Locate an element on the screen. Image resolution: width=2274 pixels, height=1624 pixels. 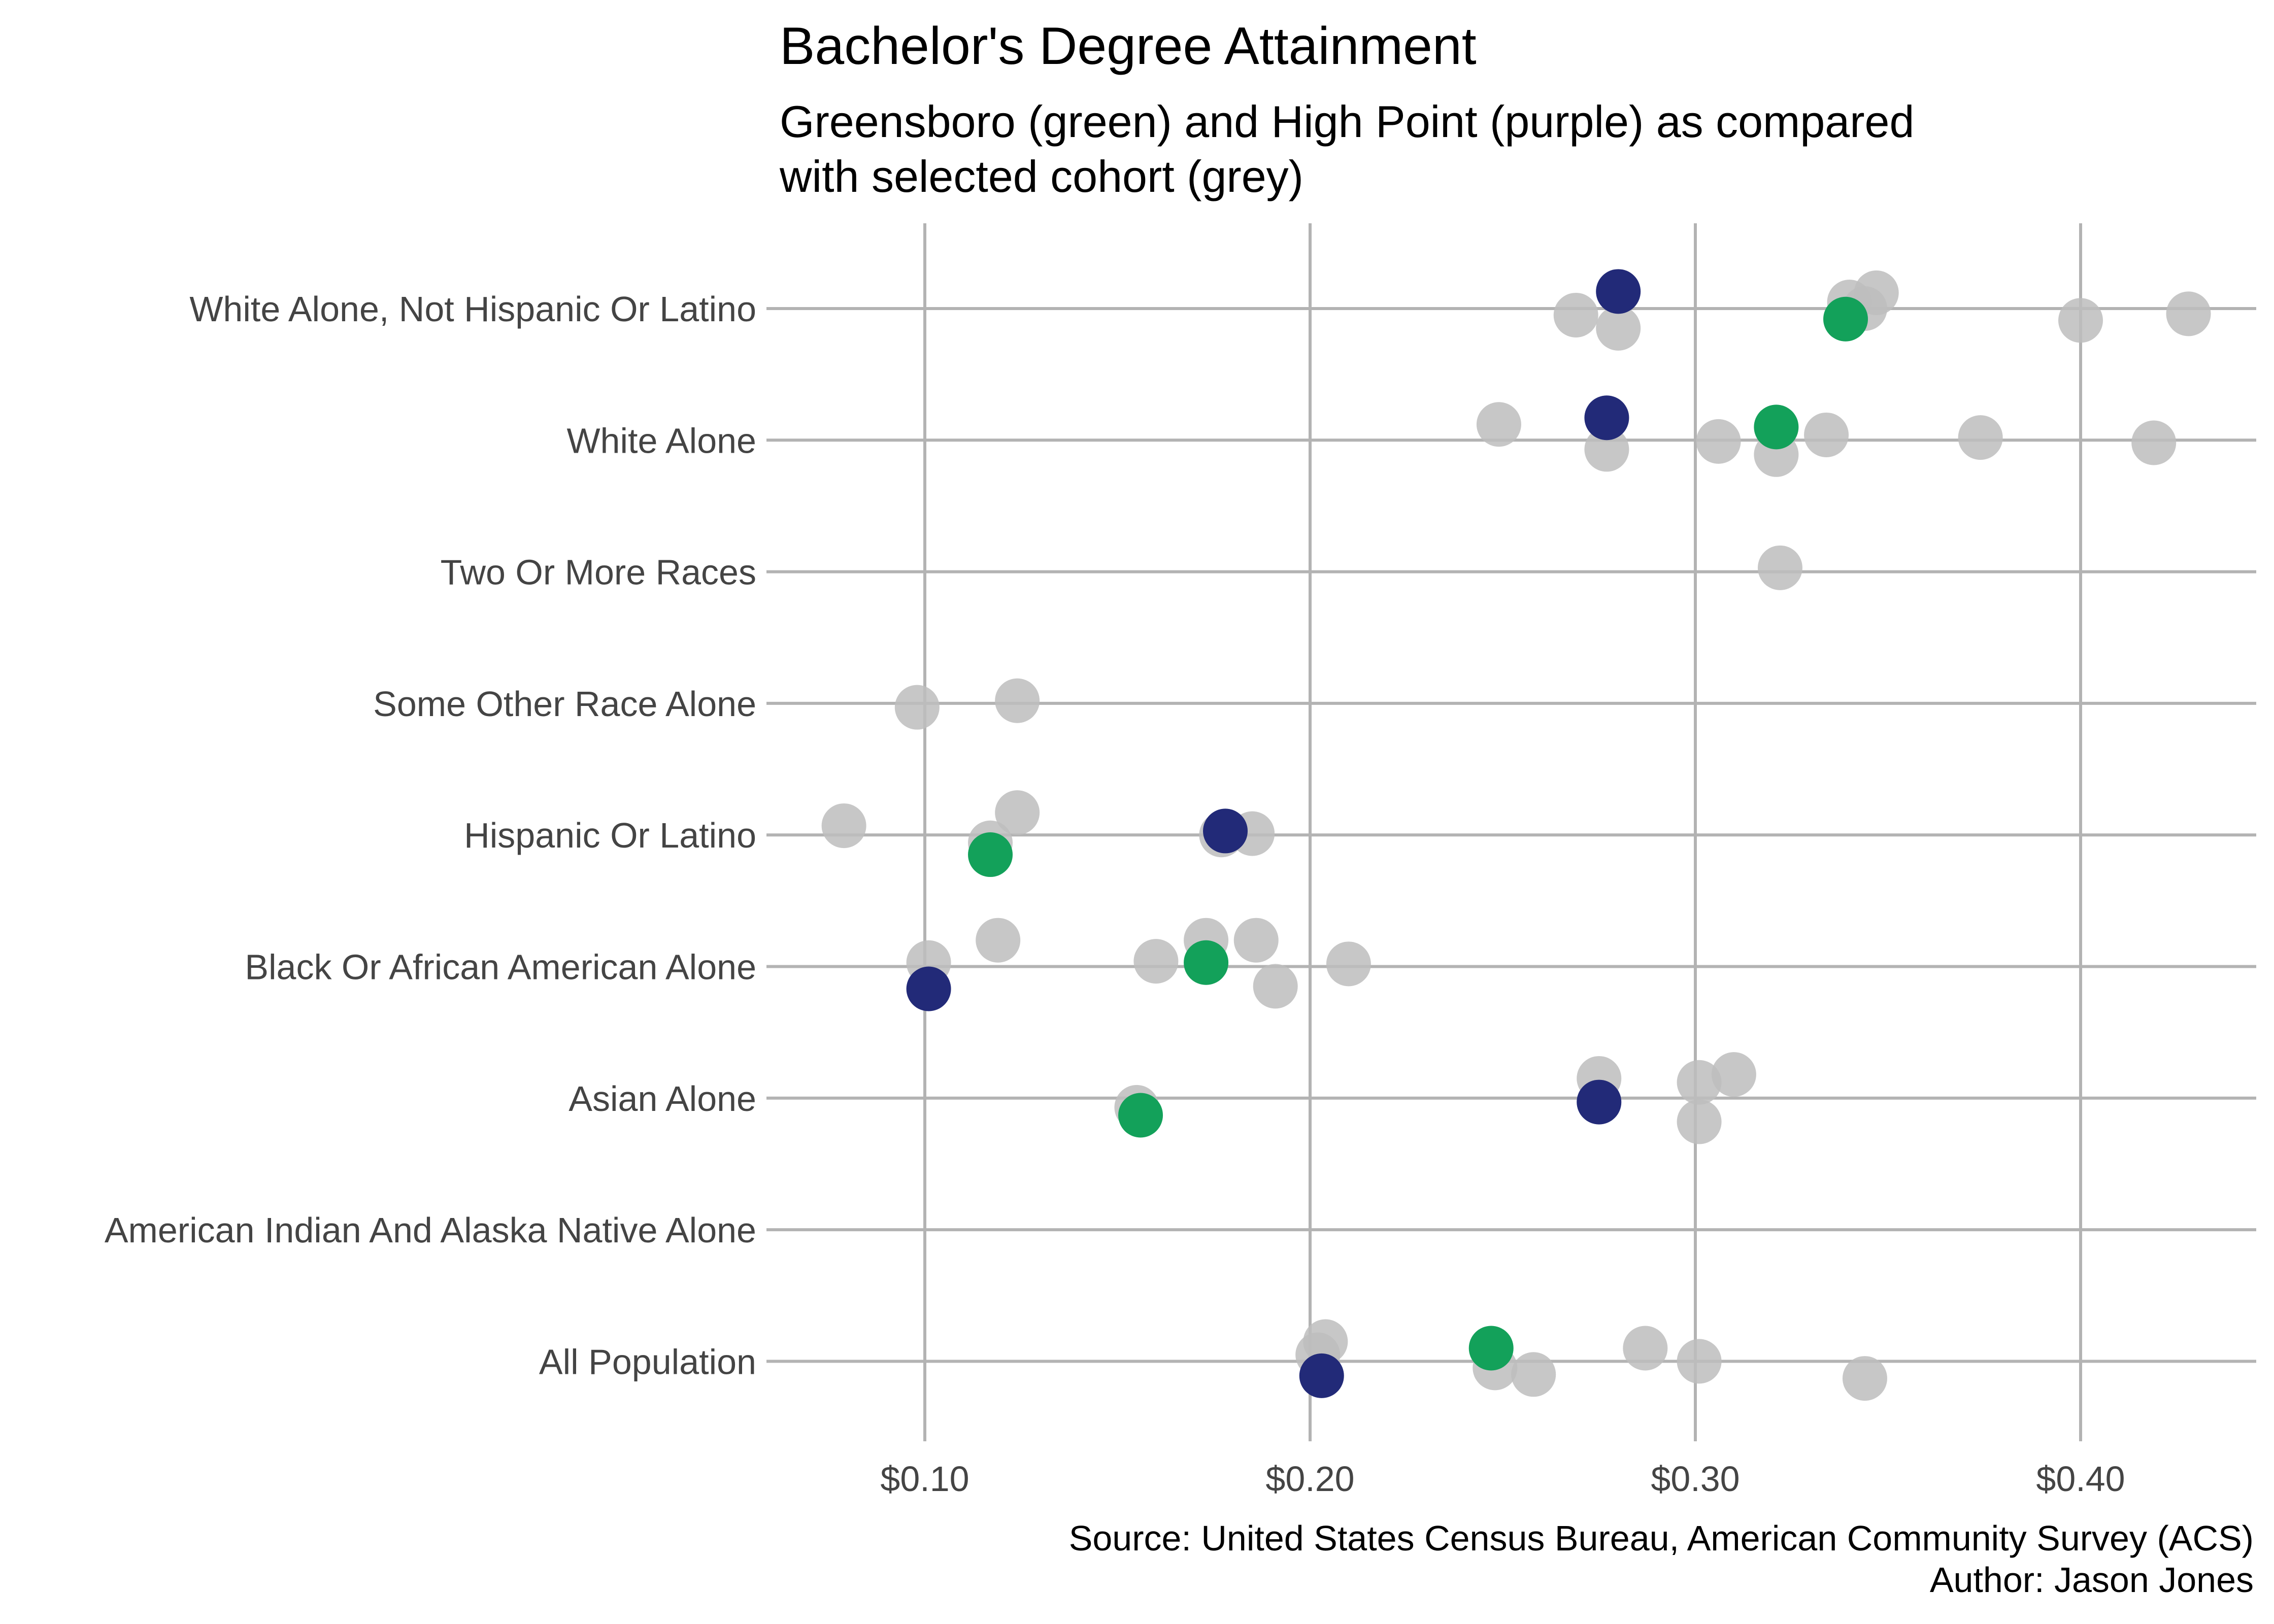
x-tick-label: $0.10 is located at coordinates (924, 1479).